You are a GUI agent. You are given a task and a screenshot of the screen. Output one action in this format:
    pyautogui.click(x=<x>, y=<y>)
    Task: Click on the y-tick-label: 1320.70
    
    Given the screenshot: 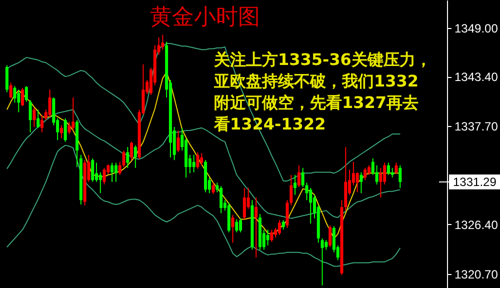 What is the action you would take?
    pyautogui.click(x=476, y=275)
    